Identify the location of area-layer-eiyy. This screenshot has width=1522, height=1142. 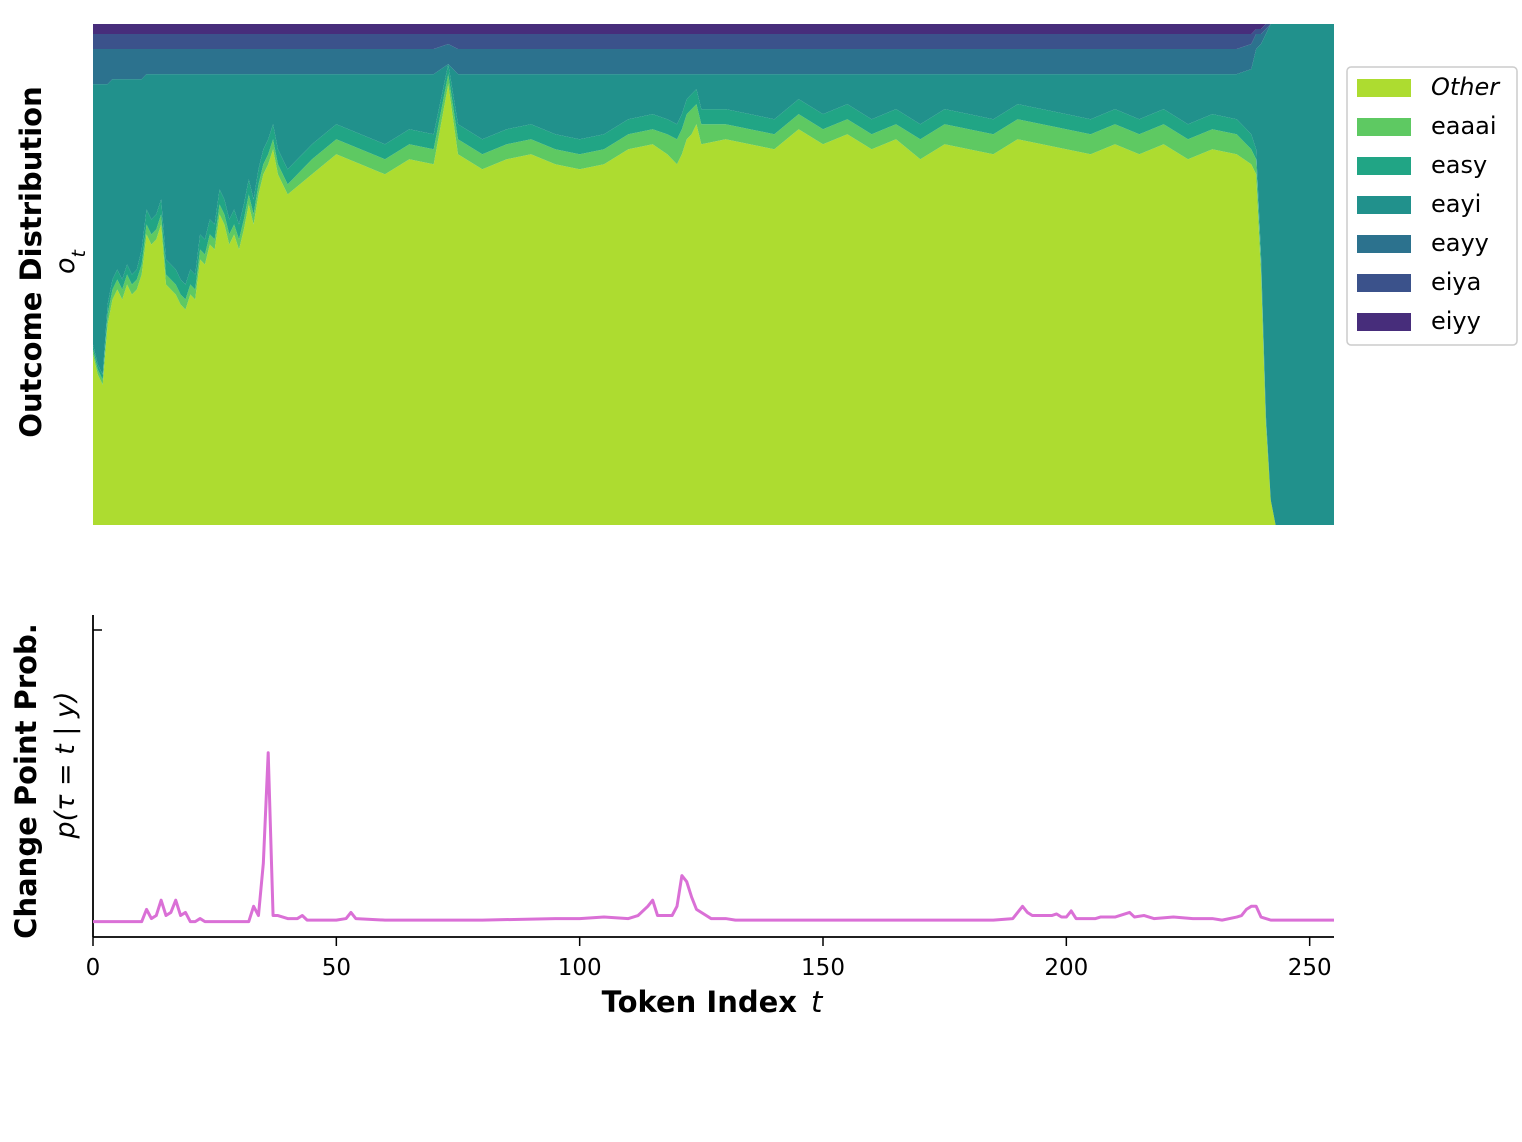
(713, 29).